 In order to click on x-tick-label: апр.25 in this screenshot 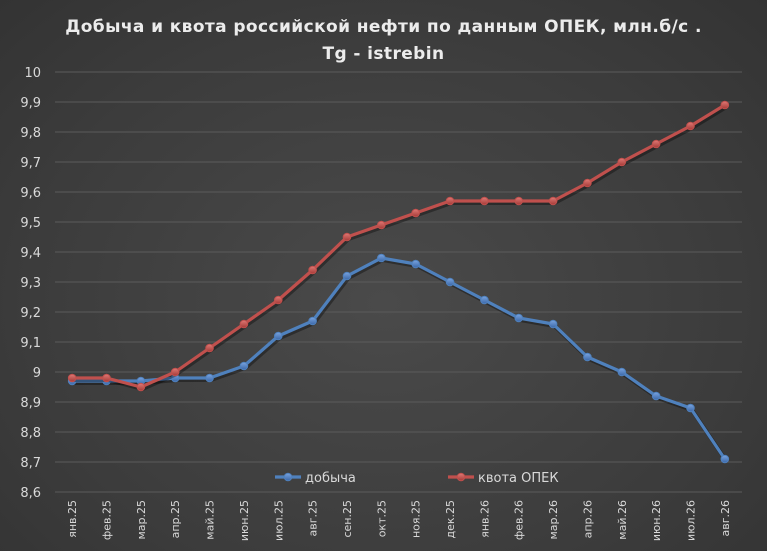, I will do `click(175, 519)`.